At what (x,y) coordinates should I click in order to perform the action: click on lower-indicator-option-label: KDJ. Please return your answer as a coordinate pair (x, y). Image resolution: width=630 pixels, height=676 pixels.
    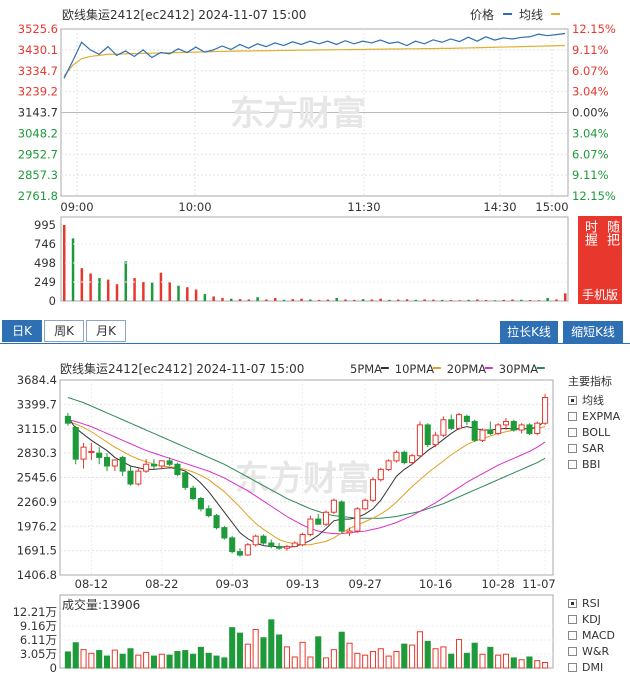
    Looking at the image, I should click on (591, 619).